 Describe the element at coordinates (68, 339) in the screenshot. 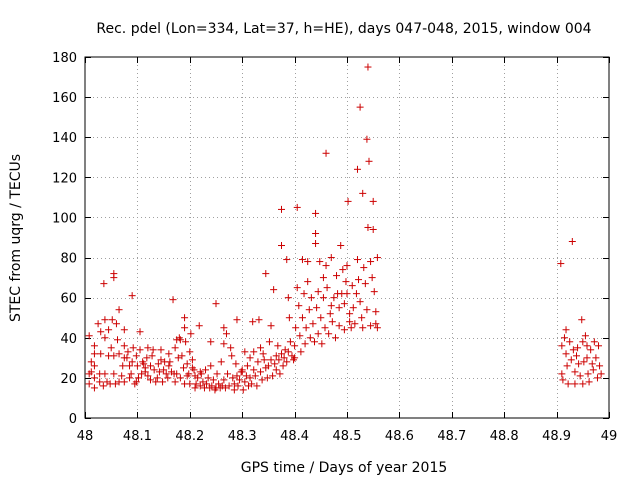

I see `y-tick-label: 40` at that location.